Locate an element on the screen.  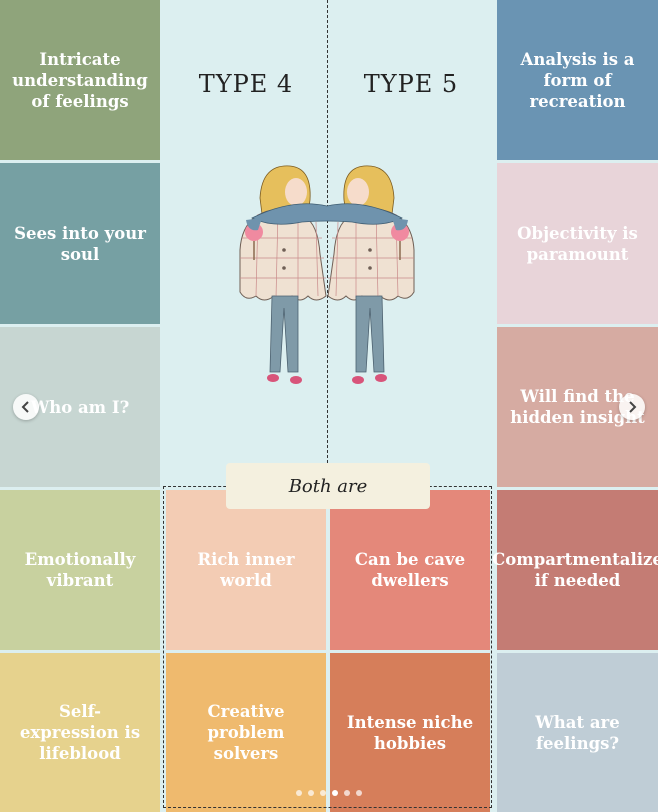
center-divider is located at coordinates (327, 239).